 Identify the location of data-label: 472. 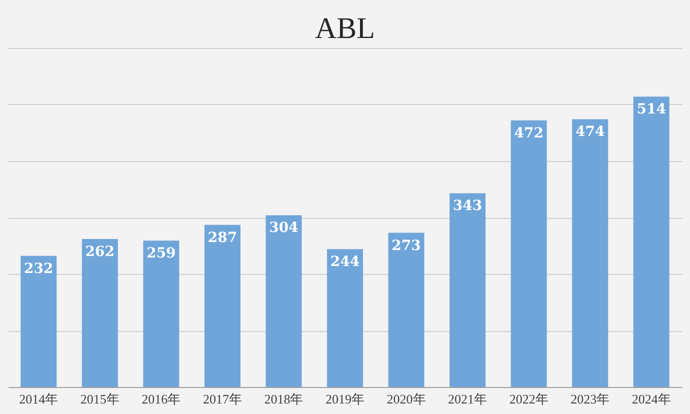
(529, 133).